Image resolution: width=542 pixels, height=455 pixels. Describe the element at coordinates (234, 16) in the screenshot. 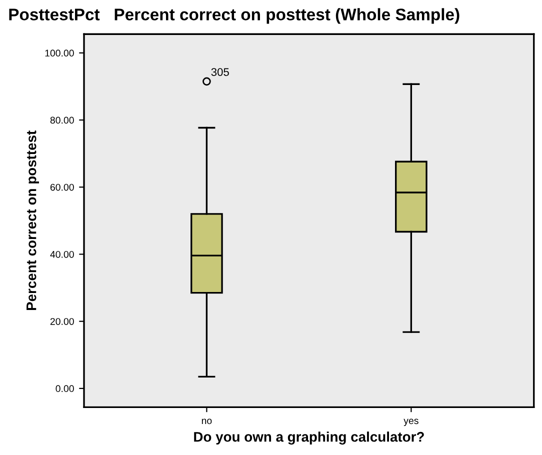

I see `chart-title: PosttestPct Percent correct on posttest (Whole Sample)` at that location.